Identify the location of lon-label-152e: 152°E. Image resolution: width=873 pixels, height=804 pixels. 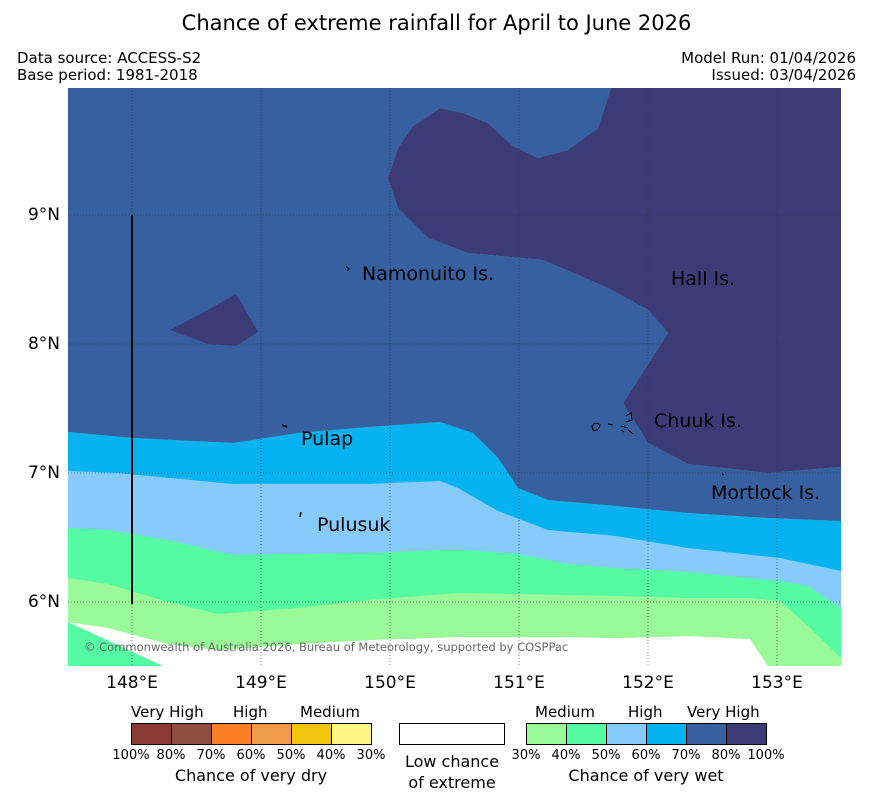
(648, 683).